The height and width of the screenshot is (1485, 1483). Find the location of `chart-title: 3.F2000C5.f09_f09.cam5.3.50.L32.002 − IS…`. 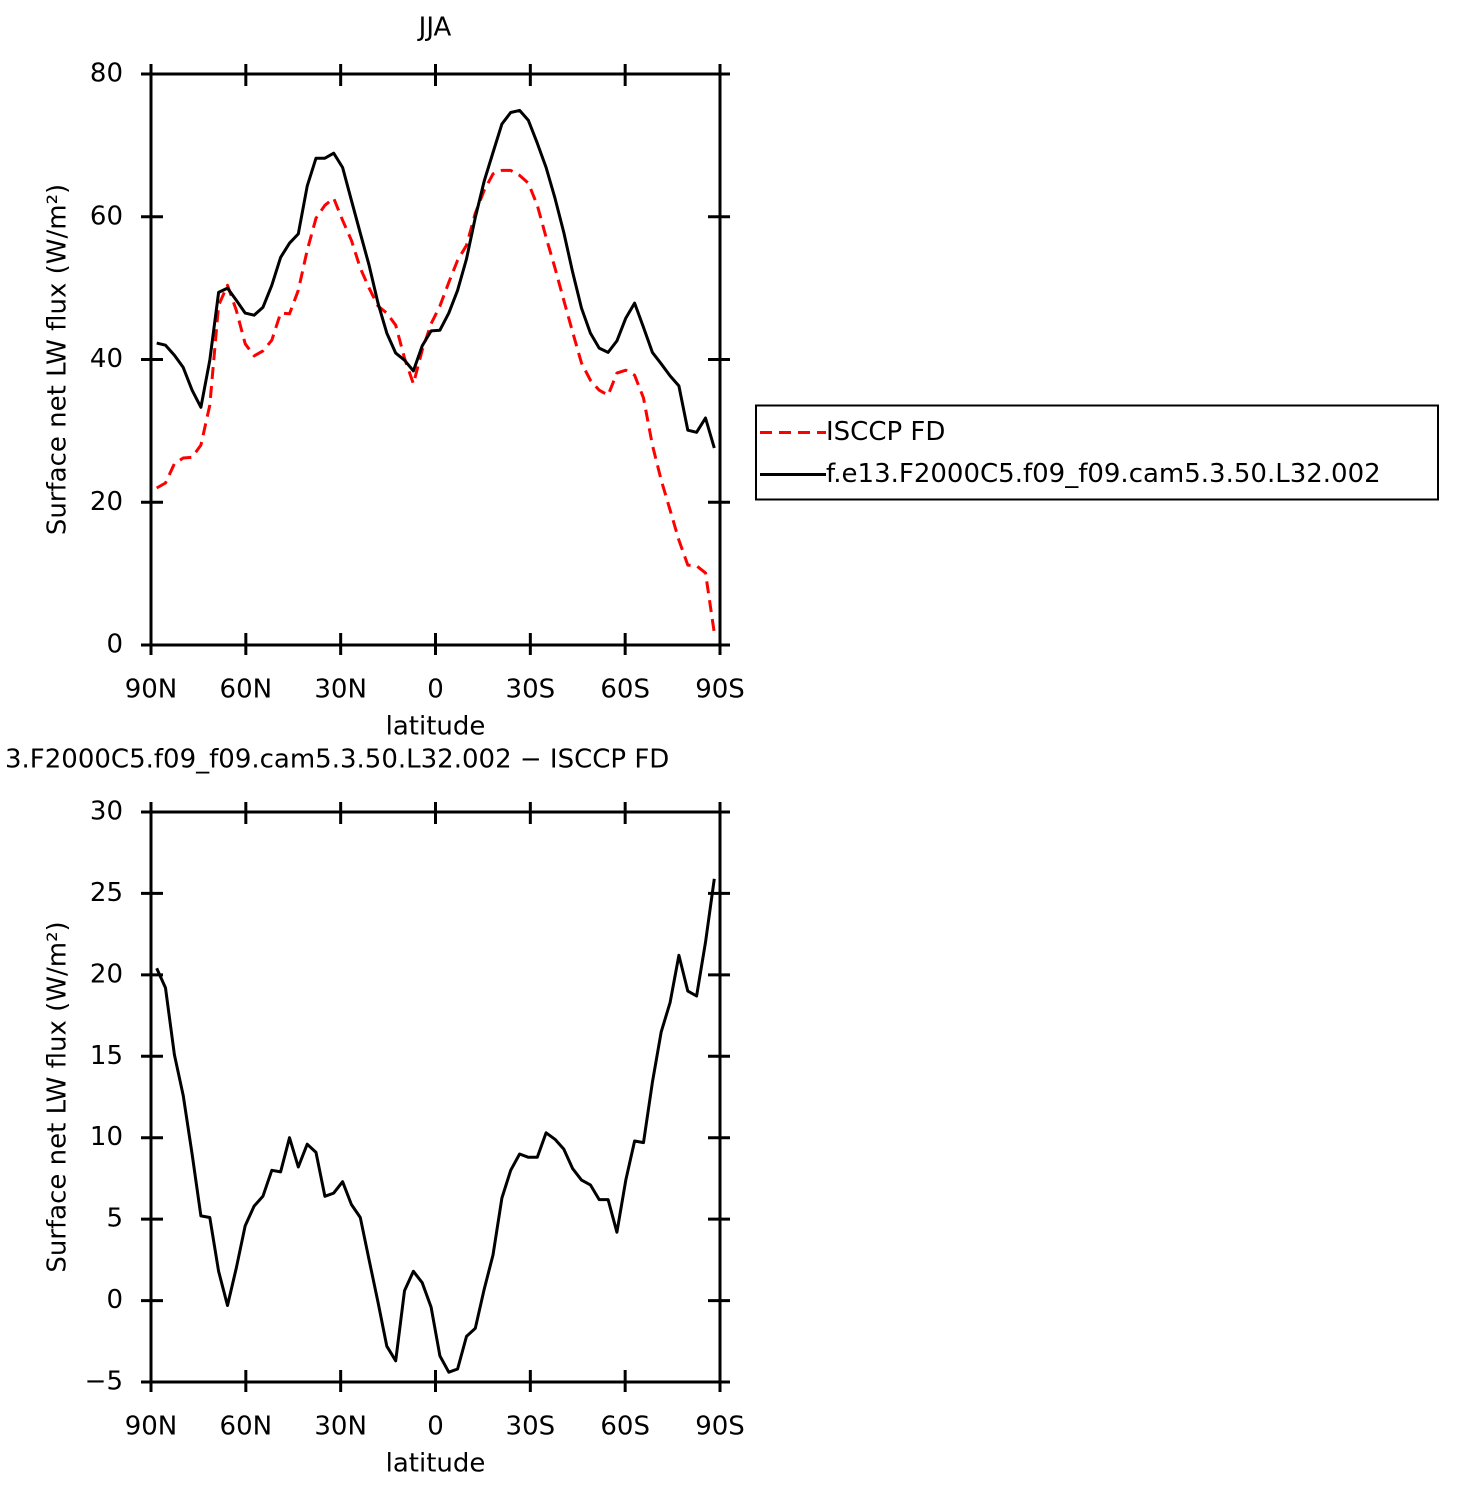

chart-title: 3.F2000C5.f09_f09.cam5.3.50.L32.002 − IS… is located at coordinates (337, 760).